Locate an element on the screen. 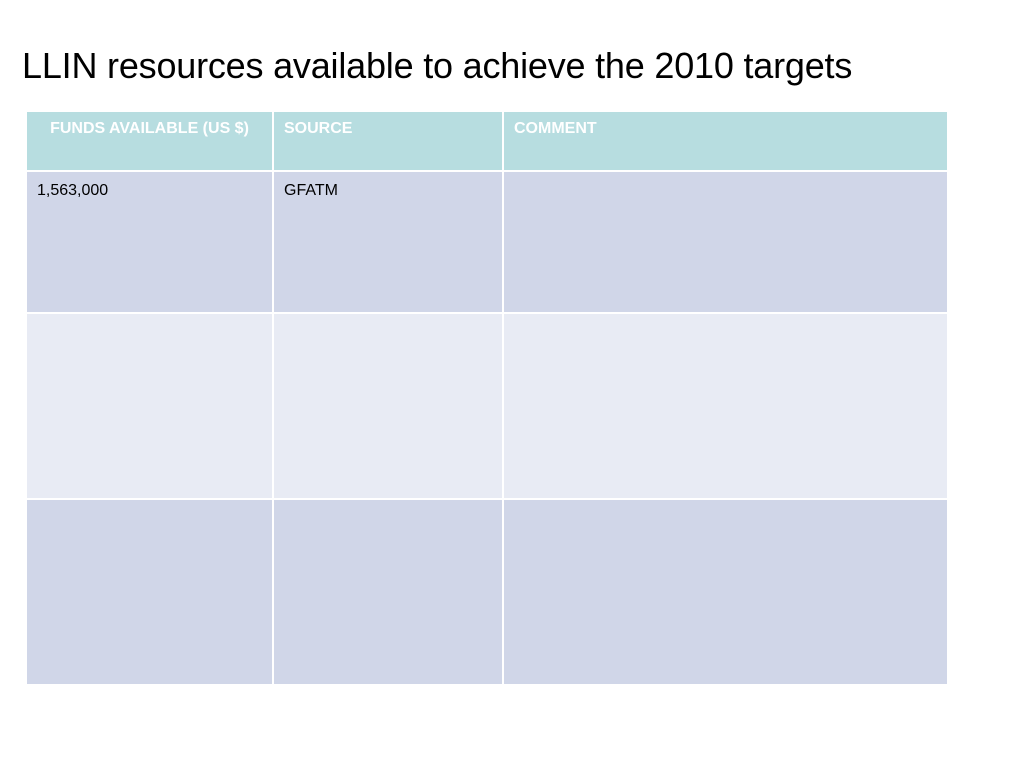 The width and height of the screenshot is (1024, 768). table-header: FUNDS AVAILABLE (US $) SOURCE COMMENT is located at coordinates (487, 141).